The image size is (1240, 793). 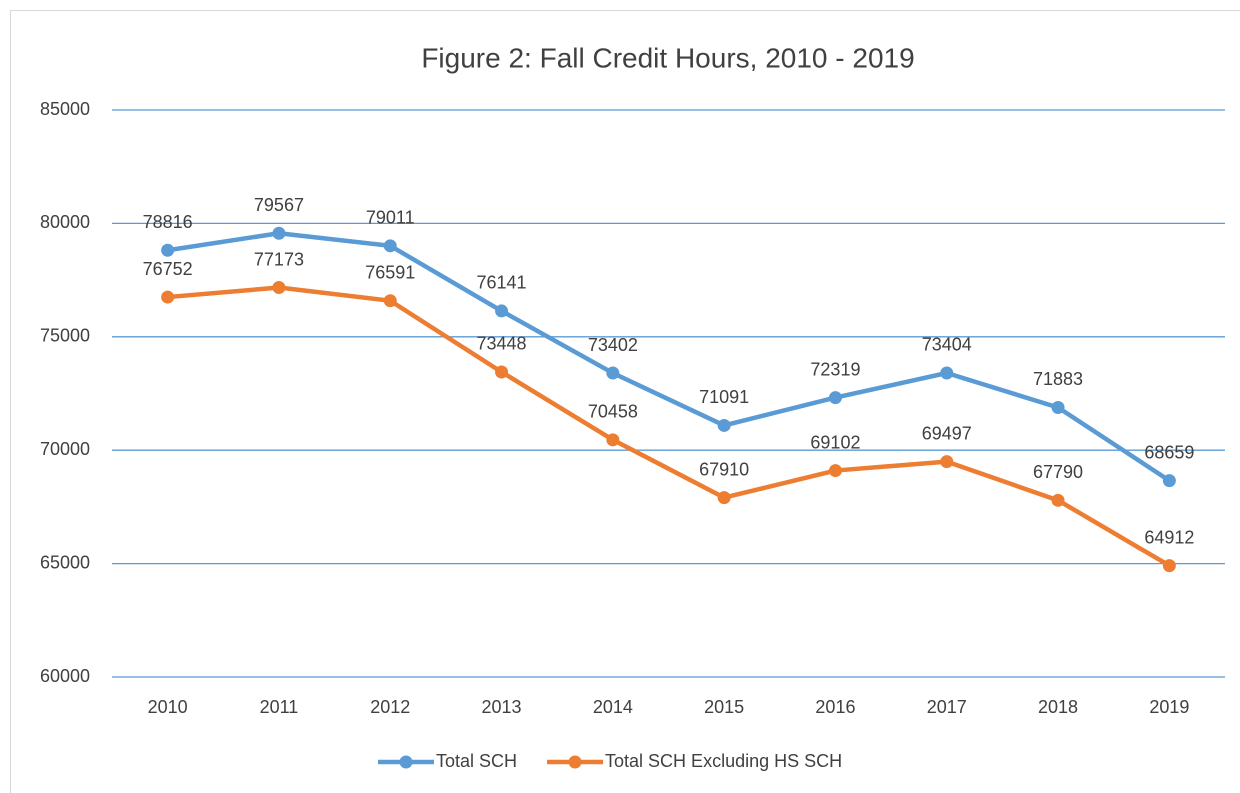 What do you see at coordinates (835, 707) in the screenshot?
I see `x-tick-label: 2016` at bounding box center [835, 707].